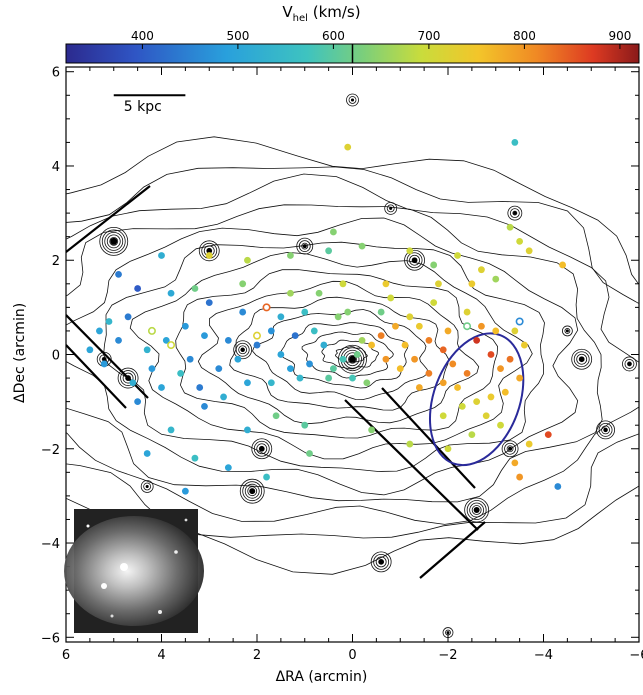 The width and height of the screenshot is (643, 695). I want to click on colorbar-tick-label: 800, so click(524, 36).